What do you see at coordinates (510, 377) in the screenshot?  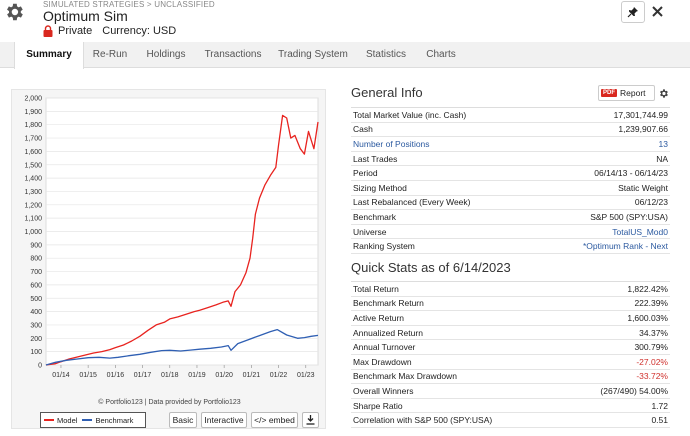 I see `table-row: Benchmark Max Drawdown -33.72%` at bounding box center [510, 377].